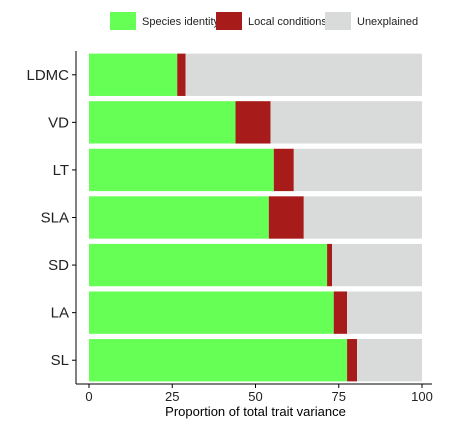  Describe the element at coordinates (211, 312) in the screenshot. I see `bar-la-species-identity` at that location.